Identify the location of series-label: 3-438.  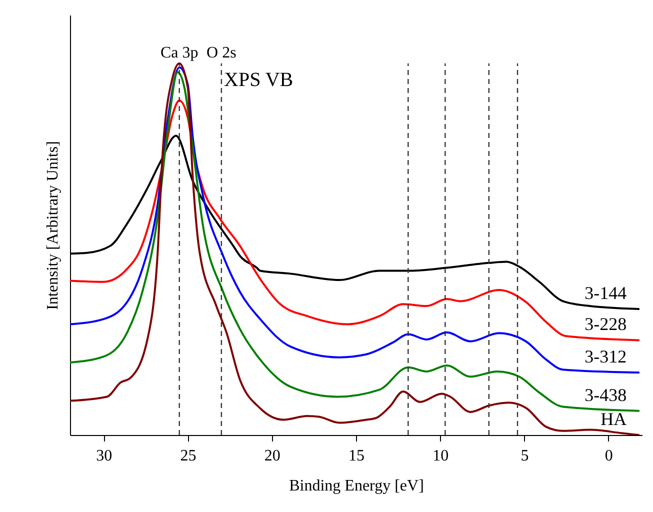
(605, 394).